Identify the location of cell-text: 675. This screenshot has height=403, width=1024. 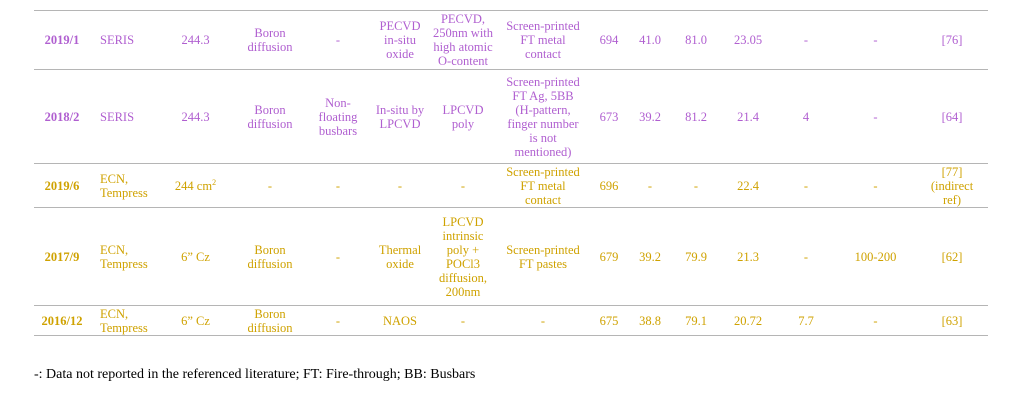
(609, 320).